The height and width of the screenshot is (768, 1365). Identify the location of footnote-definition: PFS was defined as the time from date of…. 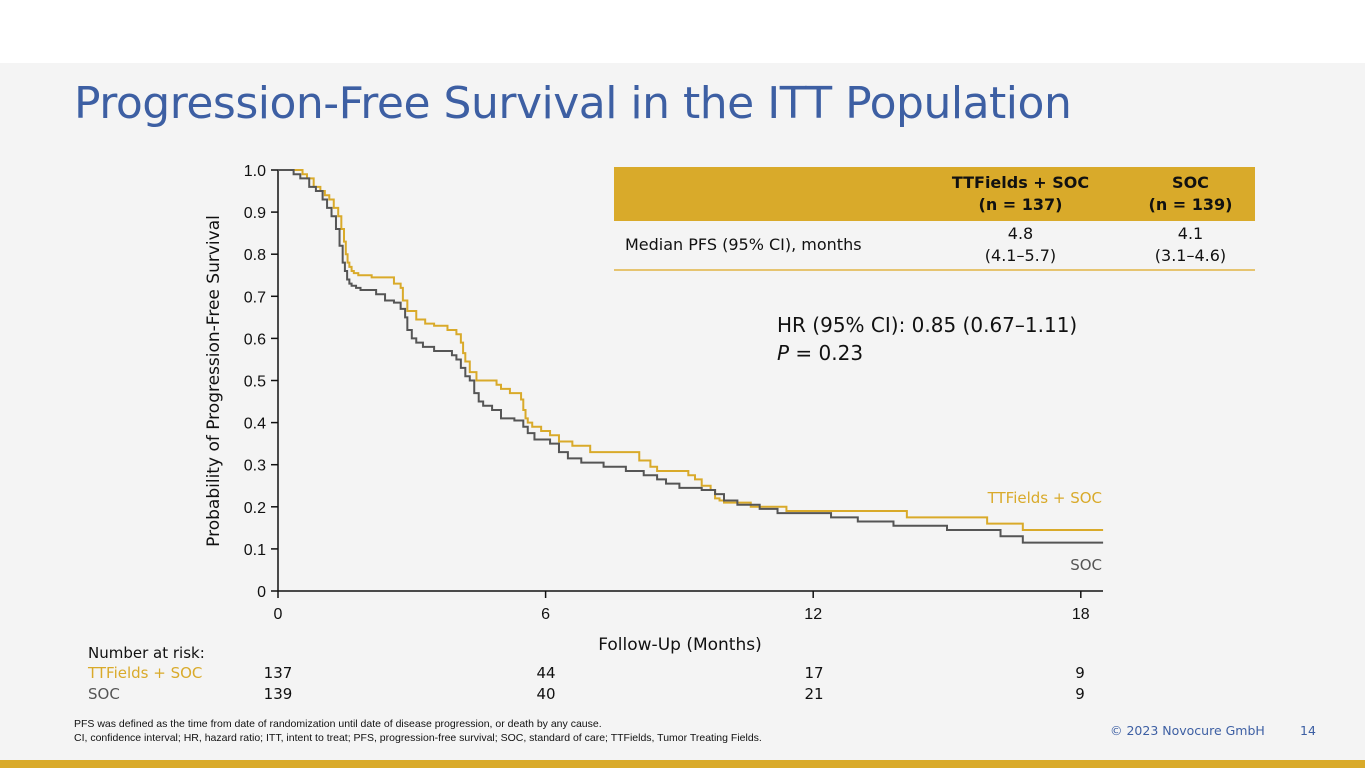
(338, 724).